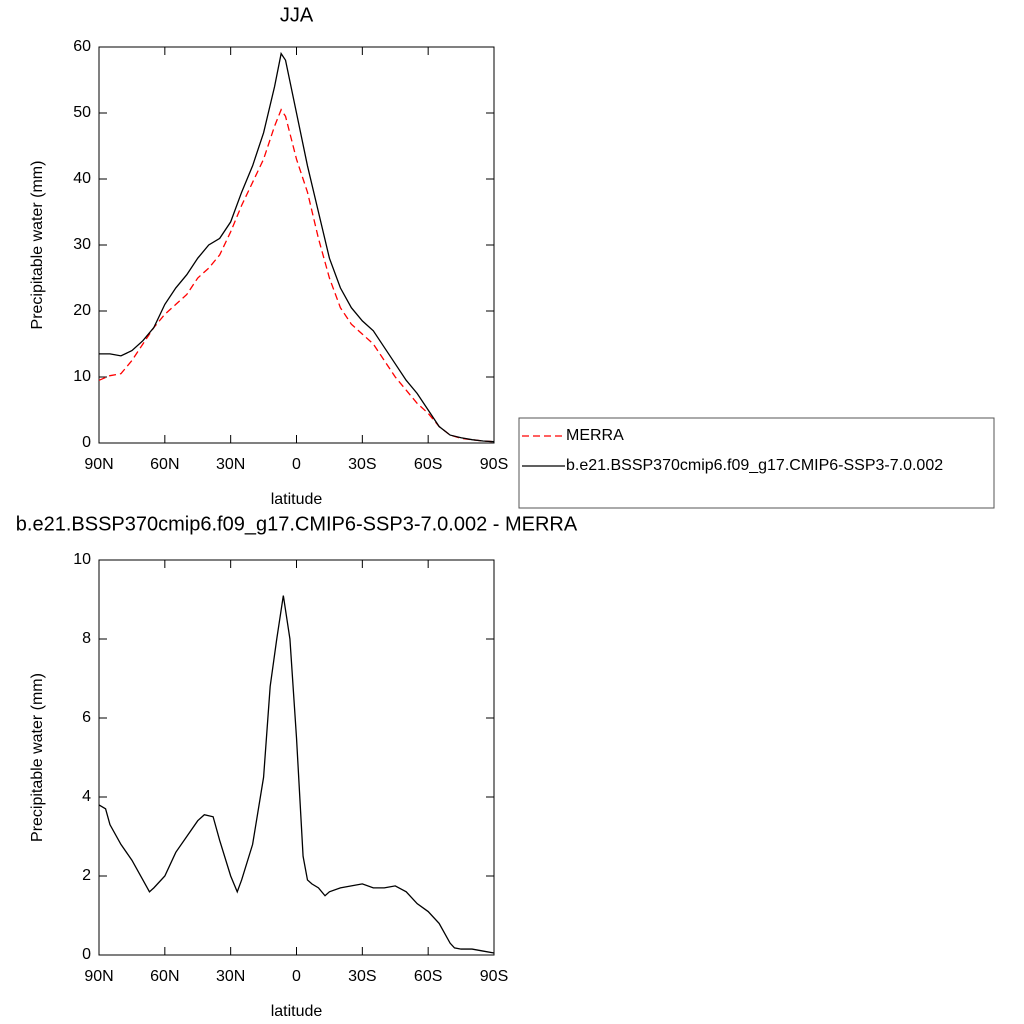 This screenshot has width=1024, height=1024. I want to click on y-tick-label: 20, so click(82, 310).